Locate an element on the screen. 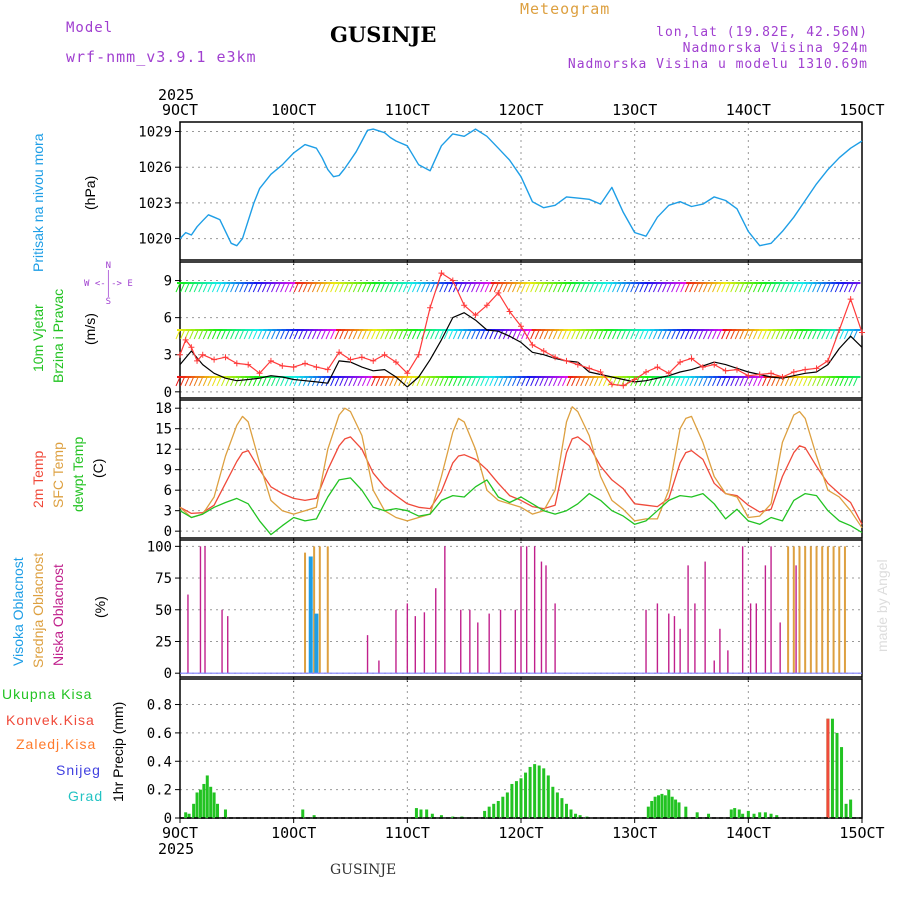  altitude-model-label: Nadmorska Visina u modelu 1310.69m is located at coordinates (717, 64).